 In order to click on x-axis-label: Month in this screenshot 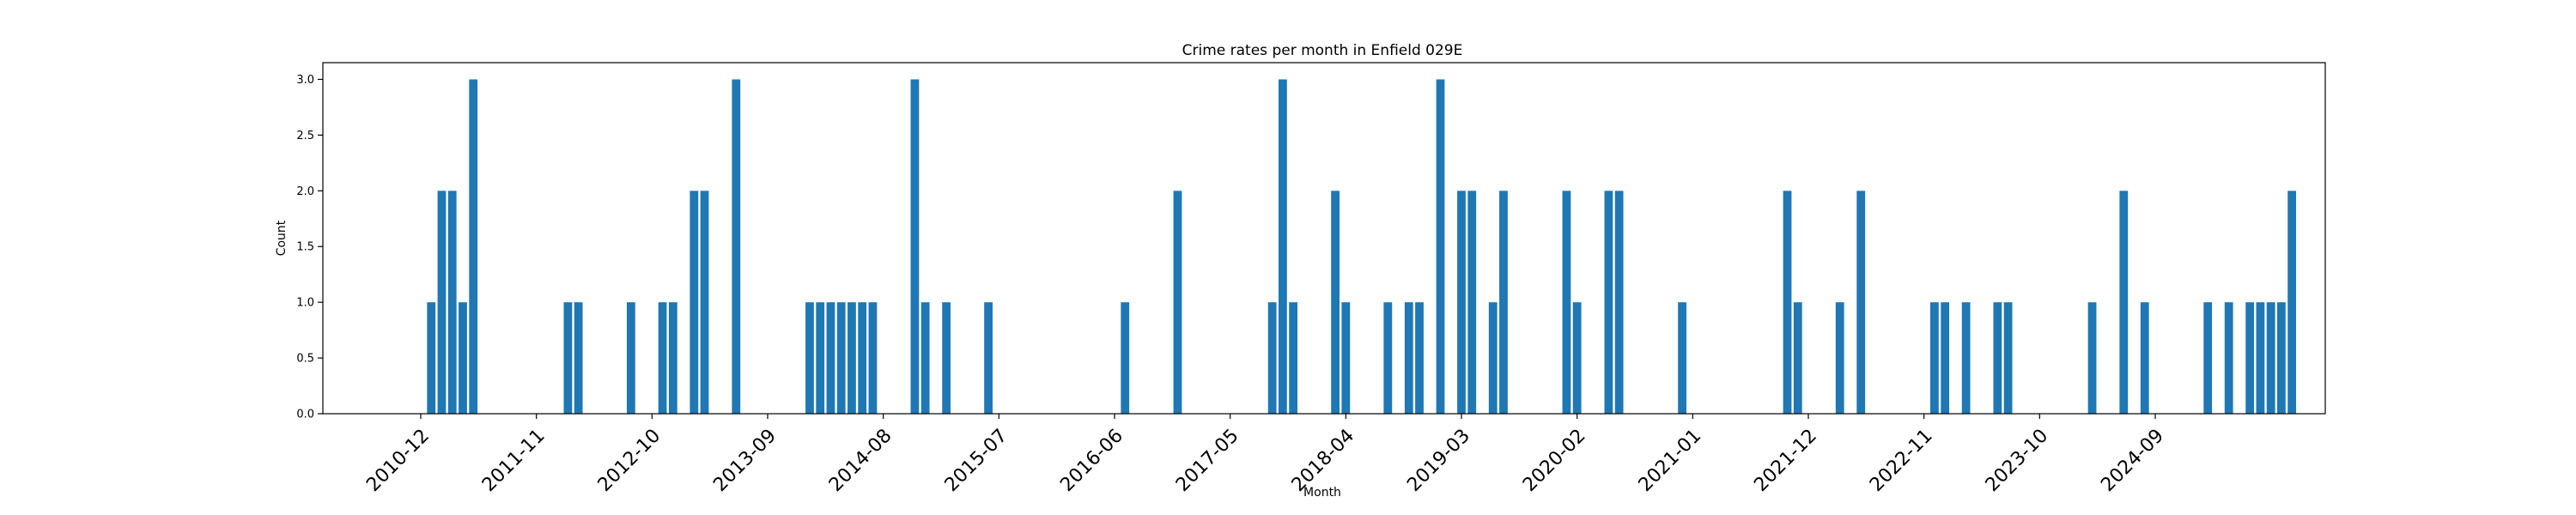, I will do `click(1322, 493)`.